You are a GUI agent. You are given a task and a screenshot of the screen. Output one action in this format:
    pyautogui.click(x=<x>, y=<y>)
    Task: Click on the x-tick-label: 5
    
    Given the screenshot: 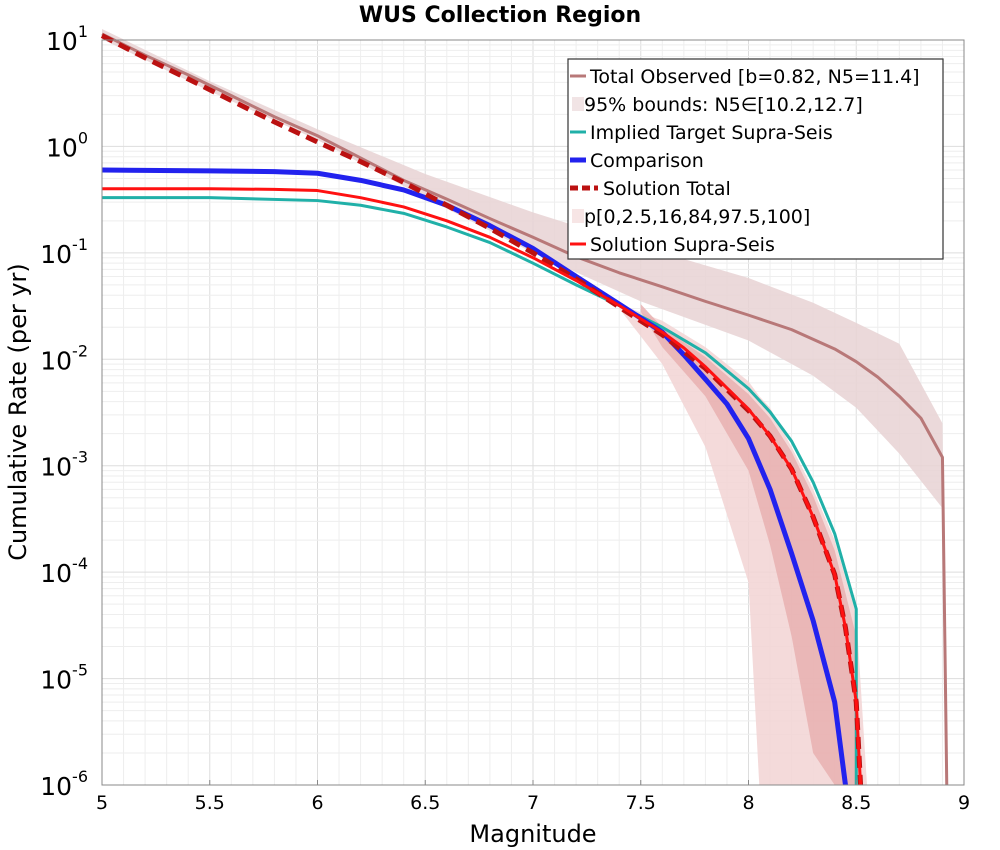 What is the action you would take?
    pyautogui.click(x=102, y=803)
    